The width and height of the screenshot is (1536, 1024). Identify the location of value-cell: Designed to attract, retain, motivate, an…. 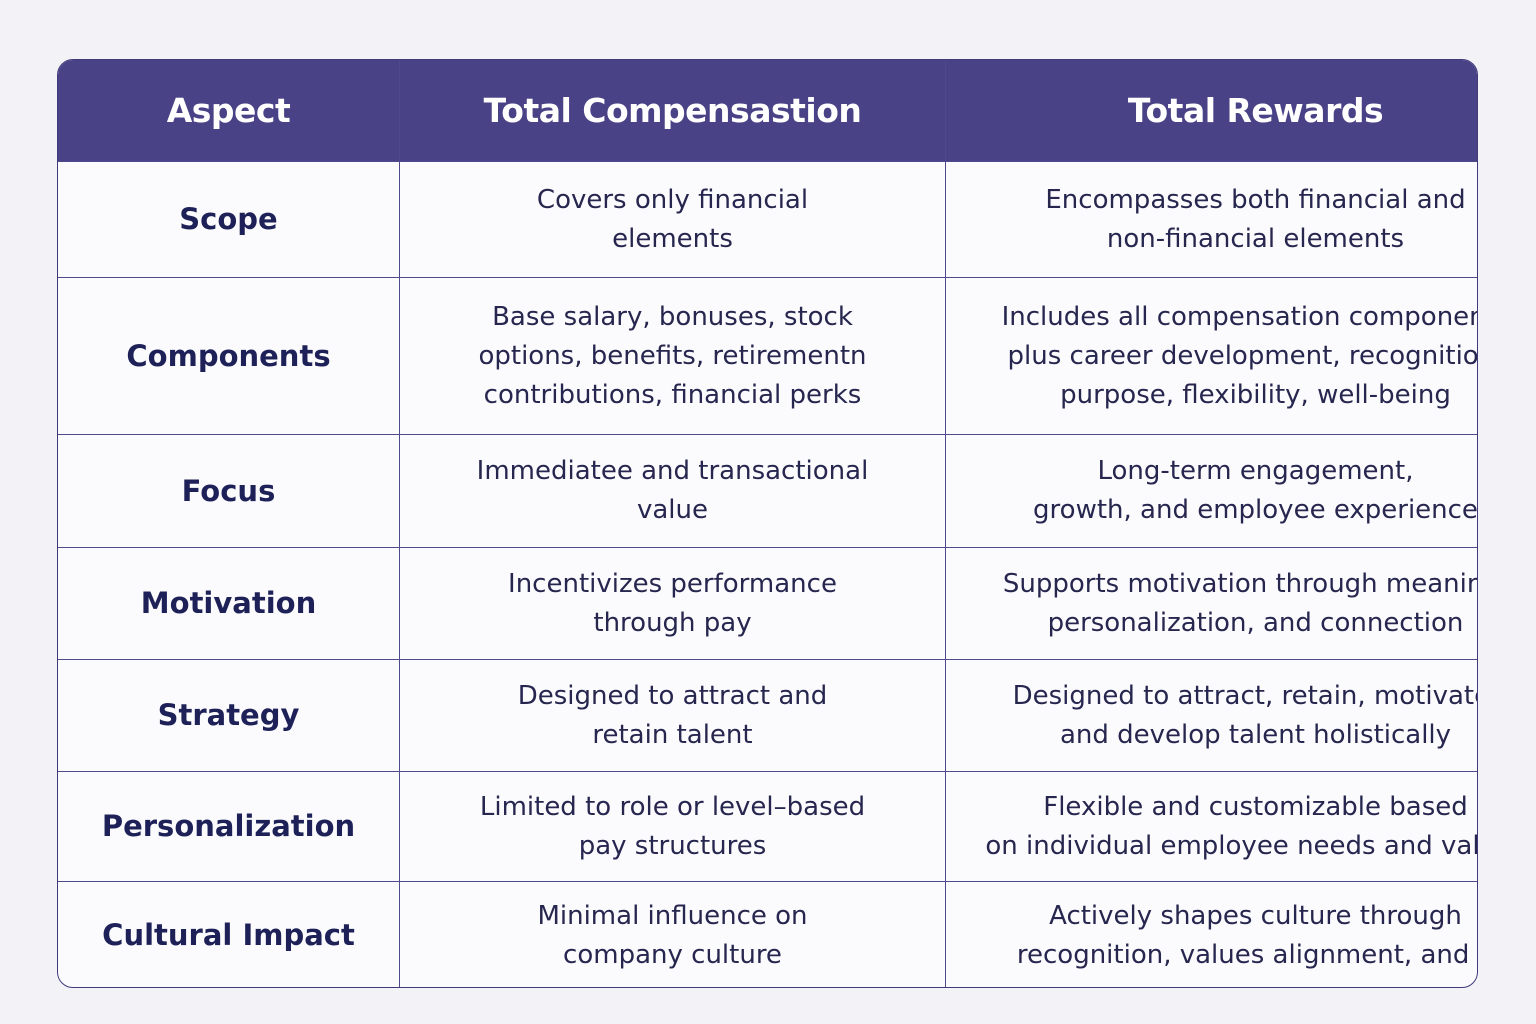
(1211, 715).